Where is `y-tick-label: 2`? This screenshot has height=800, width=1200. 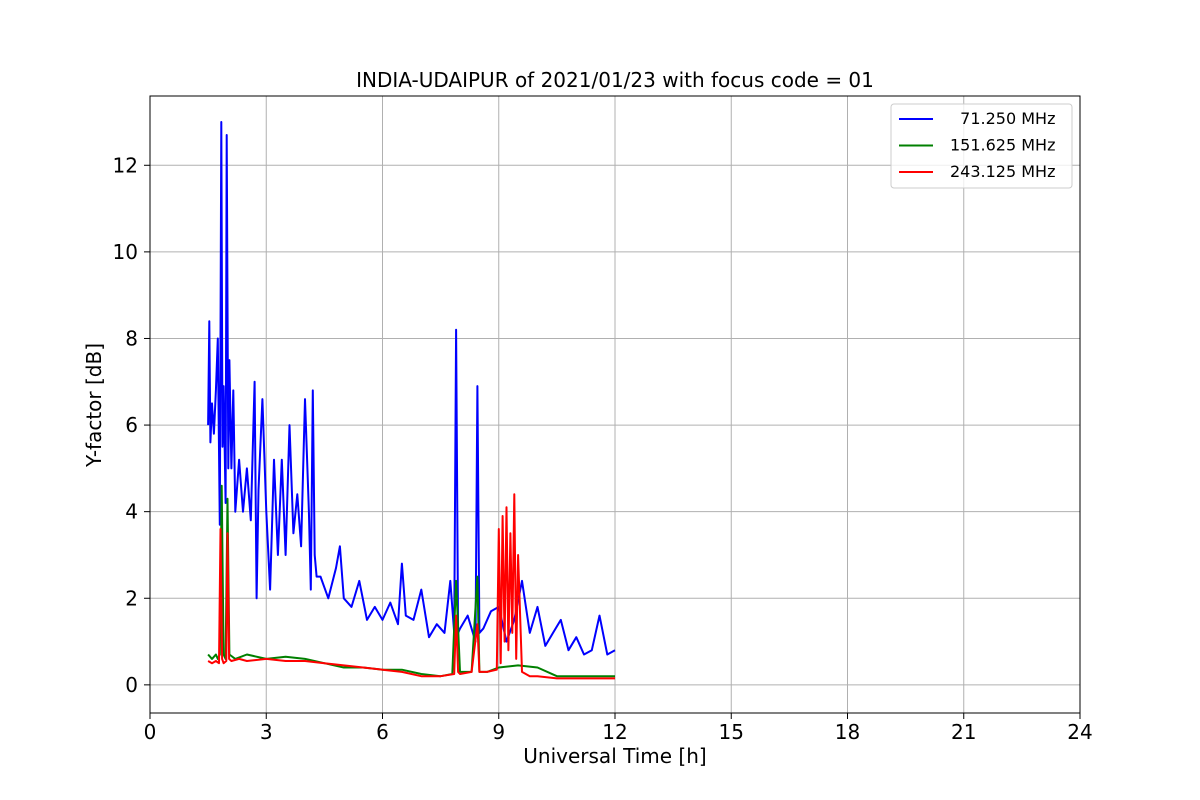
y-tick-label: 2 is located at coordinates (131, 598).